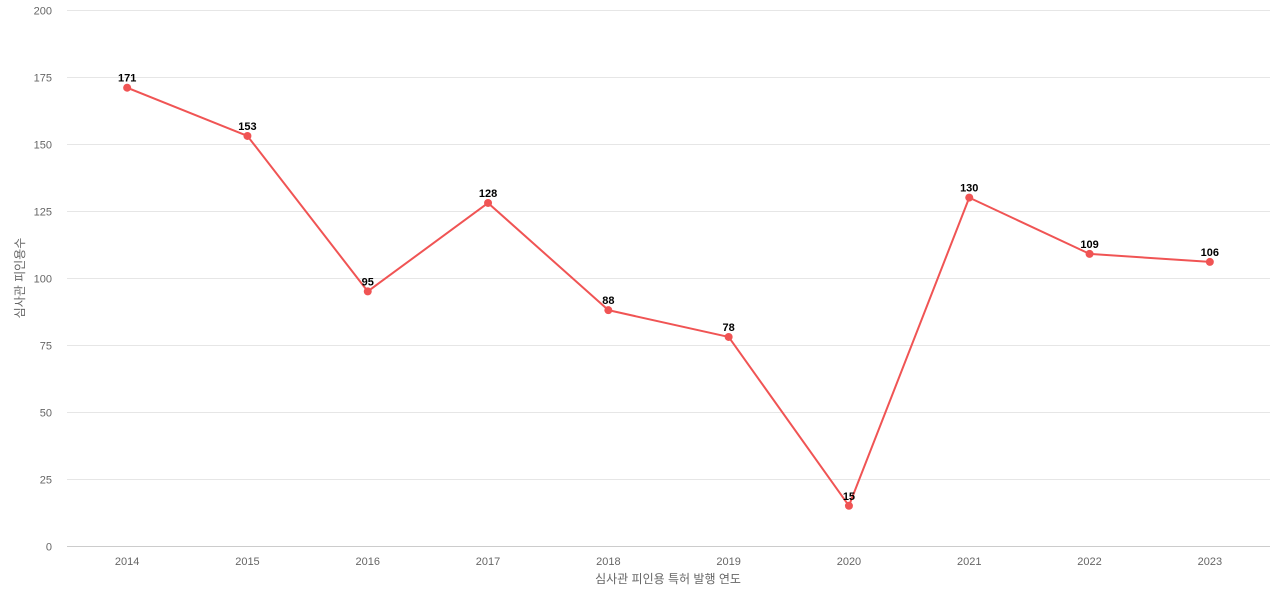 The height and width of the screenshot is (600, 1280). What do you see at coordinates (849, 562) in the screenshot?
I see `x-tick-label: 2020` at bounding box center [849, 562].